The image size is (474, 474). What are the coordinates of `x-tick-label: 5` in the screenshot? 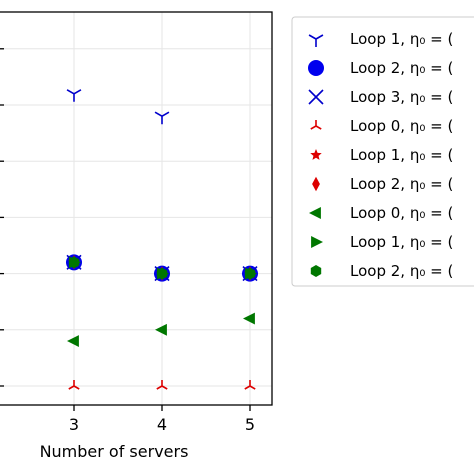 It's located at (250, 424).